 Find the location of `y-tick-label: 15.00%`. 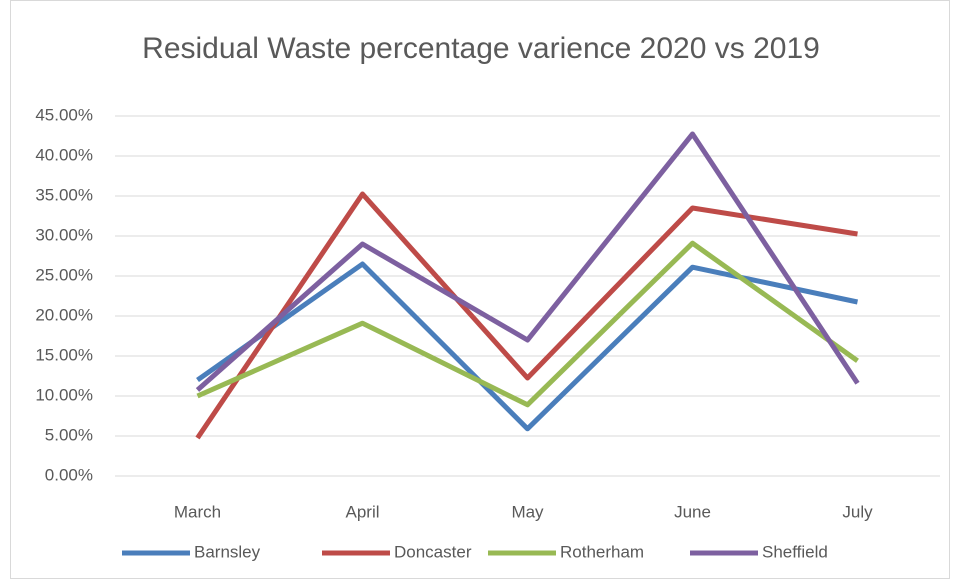

y-tick-label: 15.00% is located at coordinates (64, 354).